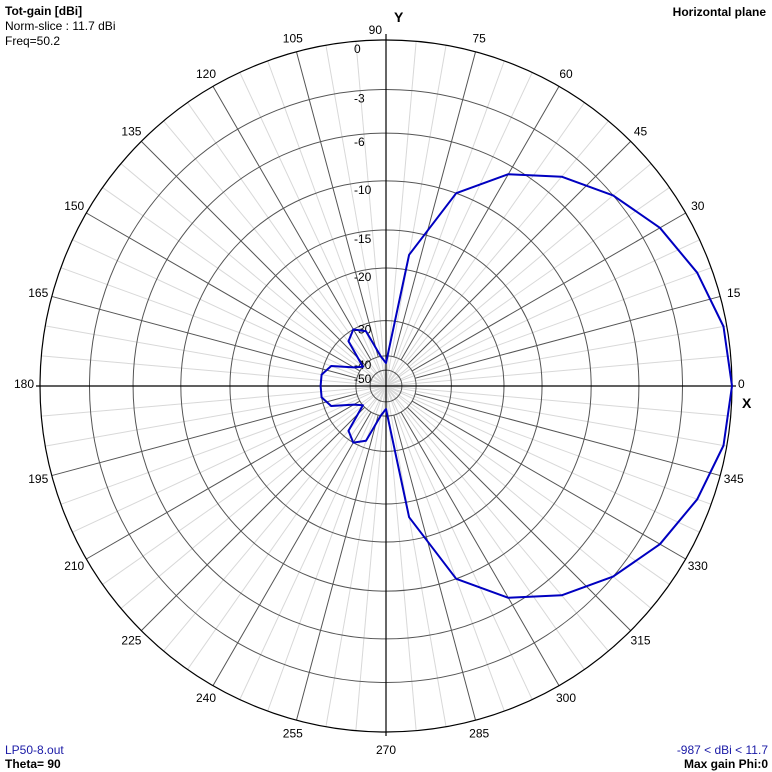 The width and height of the screenshot is (772, 772). Describe the element at coordinates (734, 479) in the screenshot. I see `angle-tick-345: 345` at that location.